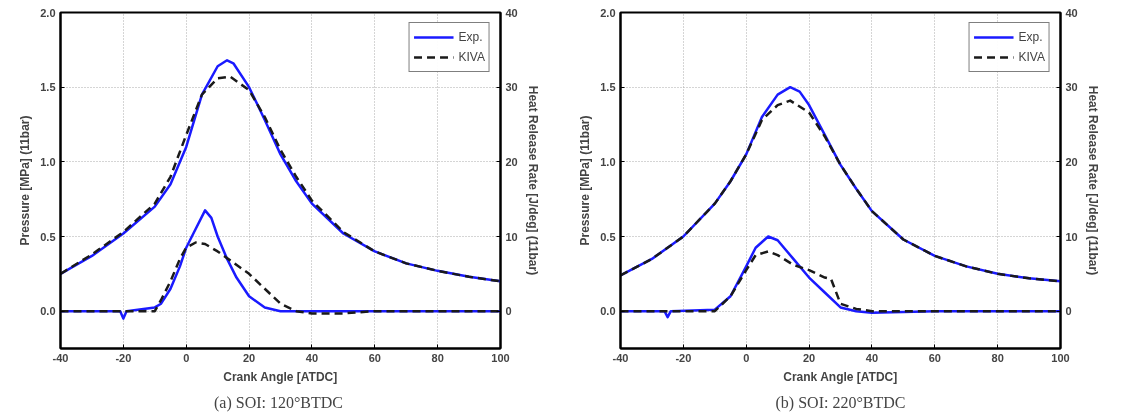 The image size is (1130, 419). Describe the element at coordinates (278, 402) in the screenshot. I see `text: (a) SOI: 120°BTDC` at that location.